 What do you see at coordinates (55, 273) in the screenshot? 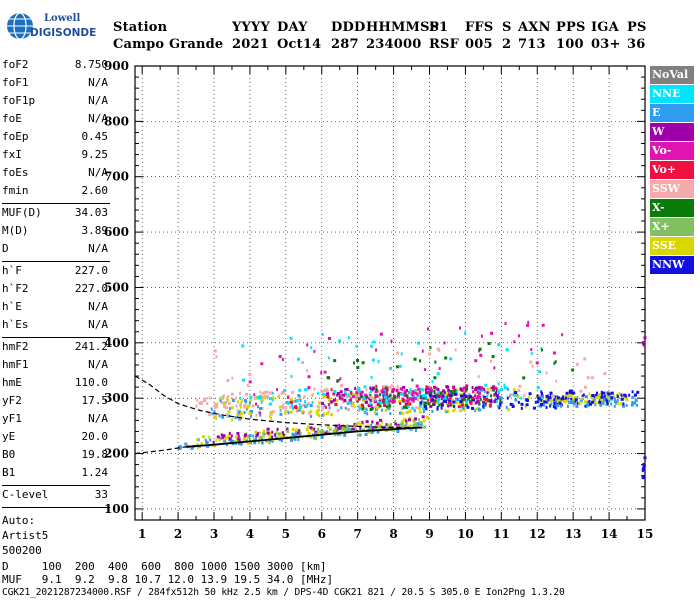
I see `param-row: h`F 227.0` at bounding box center [55, 273].